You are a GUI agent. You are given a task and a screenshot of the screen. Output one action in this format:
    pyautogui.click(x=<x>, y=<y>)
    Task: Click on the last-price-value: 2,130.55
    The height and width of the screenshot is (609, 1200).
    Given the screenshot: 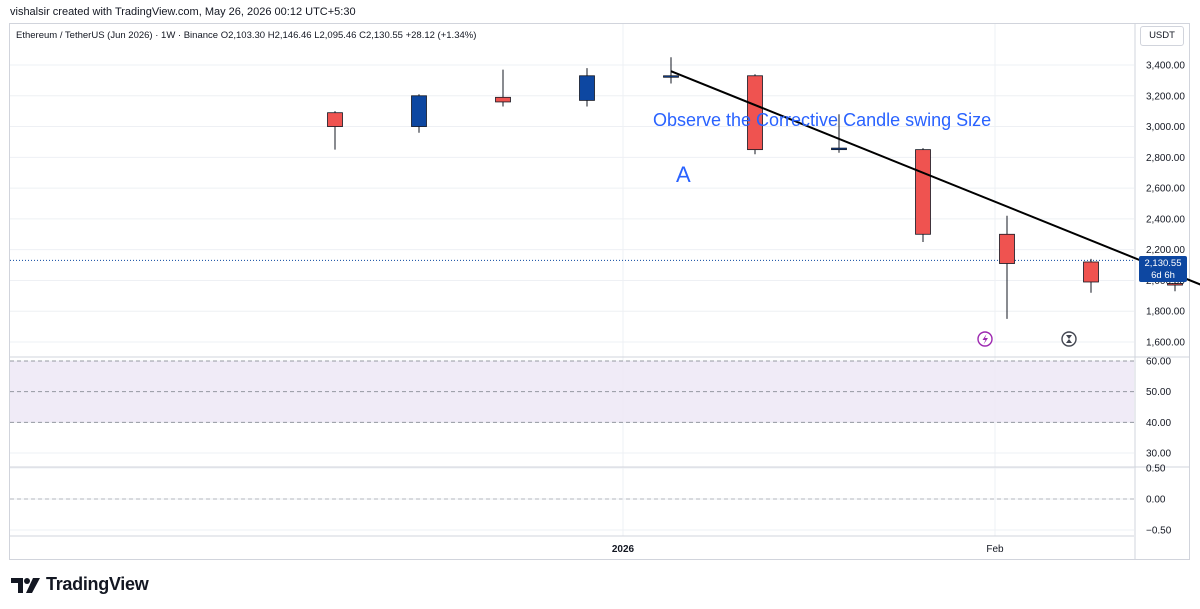 What is the action you would take?
    pyautogui.click(x=1163, y=263)
    